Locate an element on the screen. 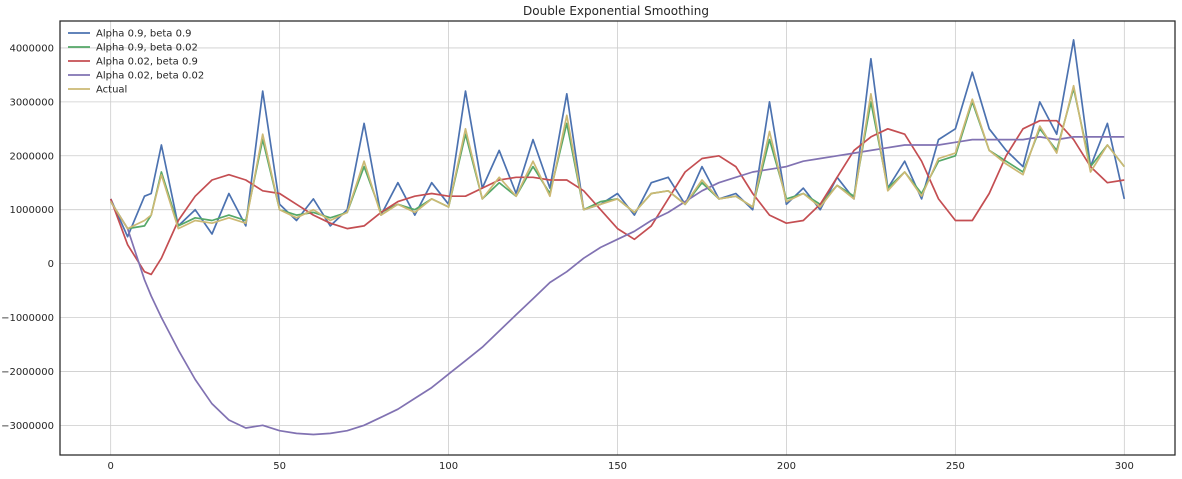  legend-entry-label: Actual is located at coordinates (111, 90).